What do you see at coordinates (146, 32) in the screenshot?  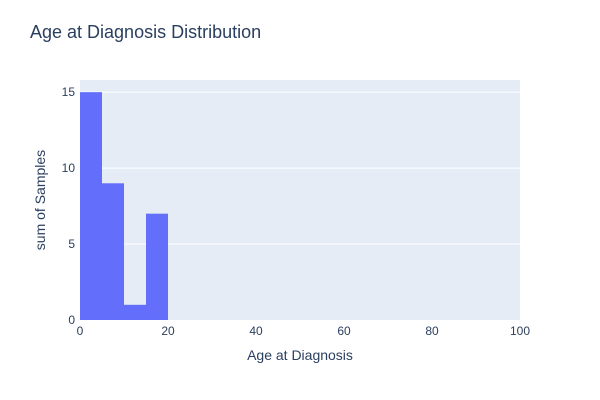 I see `chart-title: Age at Diagnosis Distribution` at bounding box center [146, 32].